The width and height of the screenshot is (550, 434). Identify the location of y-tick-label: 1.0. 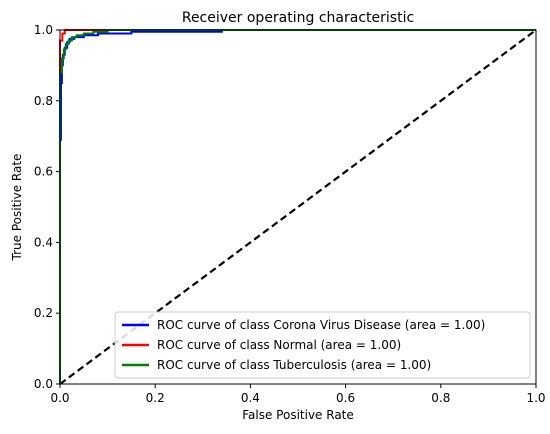
(43, 30).